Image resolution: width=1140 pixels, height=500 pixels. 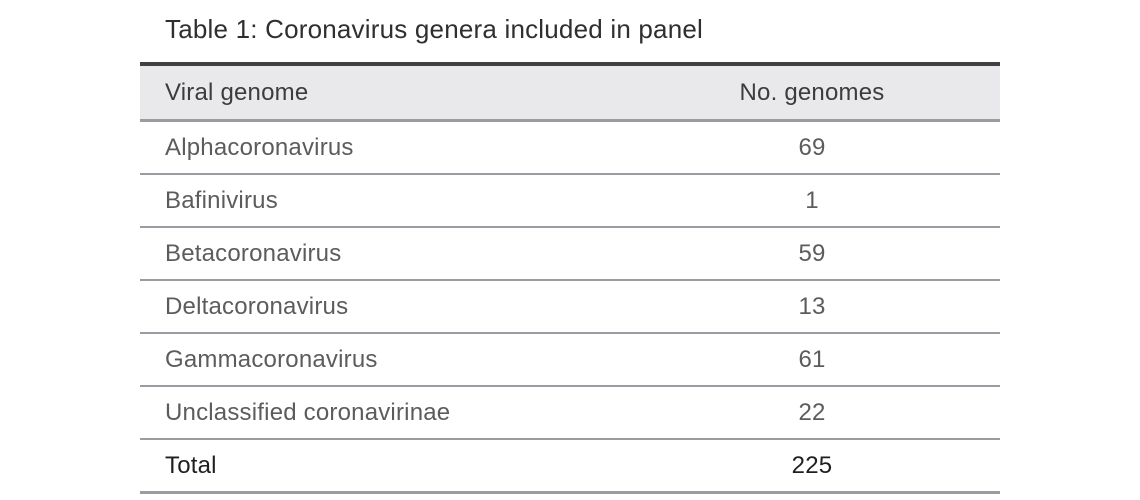 What do you see at coordinates (812, 147) in the screenshot?
I see `count-cell: 69` at bounding box center [812, 147].